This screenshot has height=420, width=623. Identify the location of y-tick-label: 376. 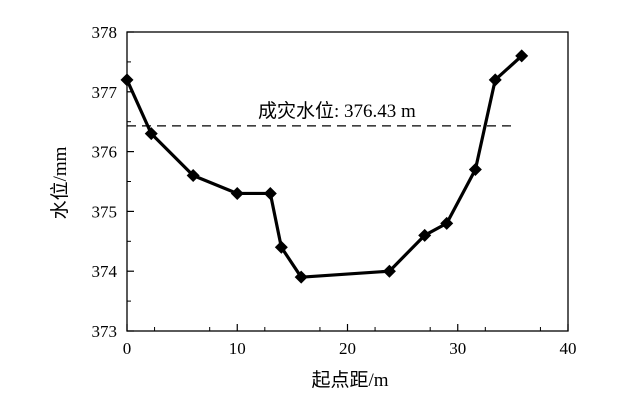
(105, 152).